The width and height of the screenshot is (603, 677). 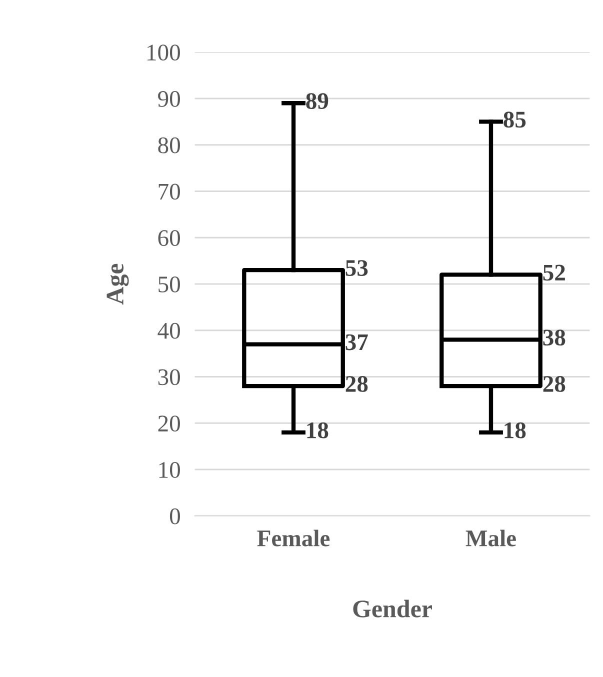 What do you see at coordinates (169, 192) in the screenshot?
I see `y-tick-label: 70` at bounding box center [169, 192].